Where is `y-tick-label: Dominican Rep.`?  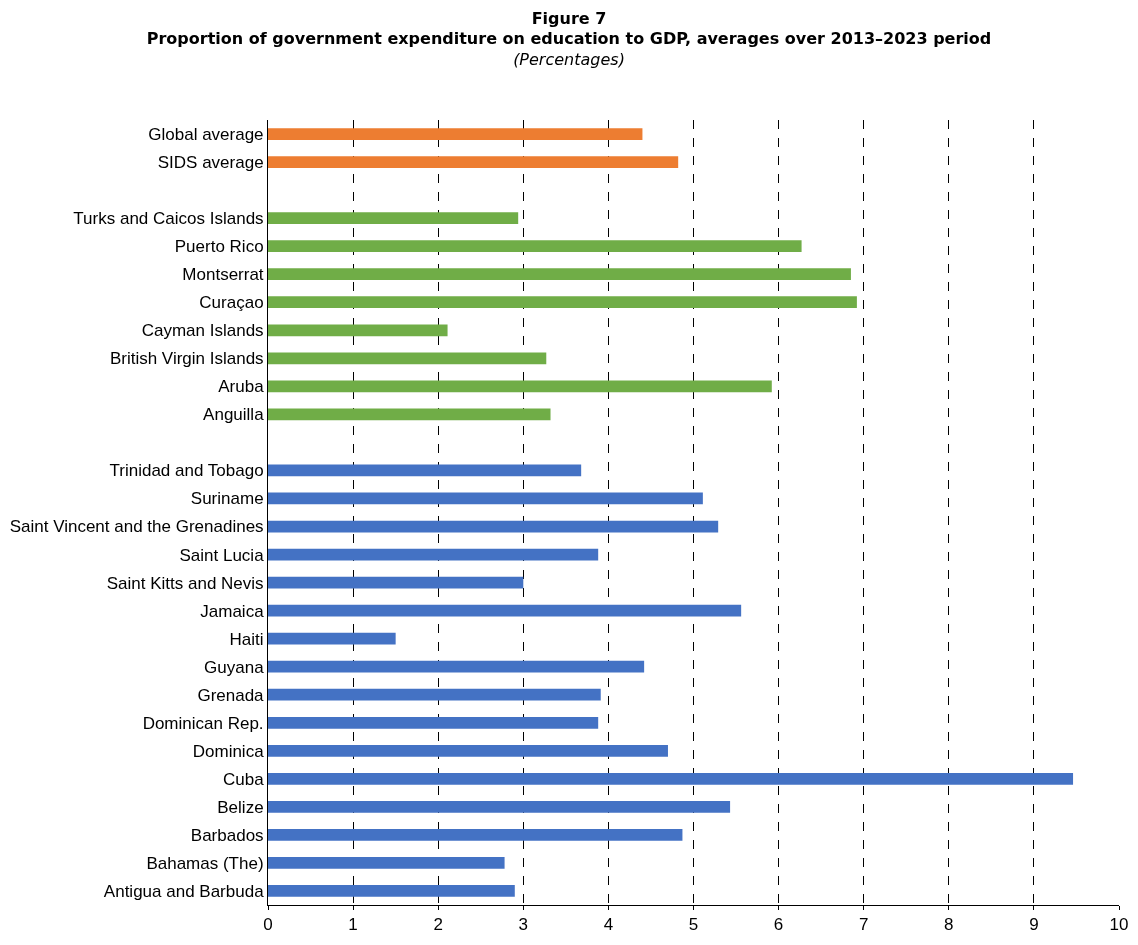 y-tick-label: Dominican Rep. is located at coordinates (203, 723).